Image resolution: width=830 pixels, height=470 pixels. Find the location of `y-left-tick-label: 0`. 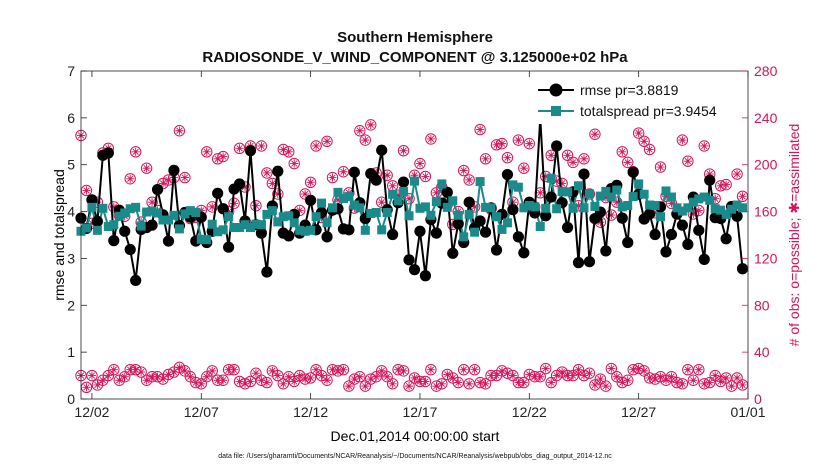

y-left-tick-label: 0 is located at coordinates (71, 399).